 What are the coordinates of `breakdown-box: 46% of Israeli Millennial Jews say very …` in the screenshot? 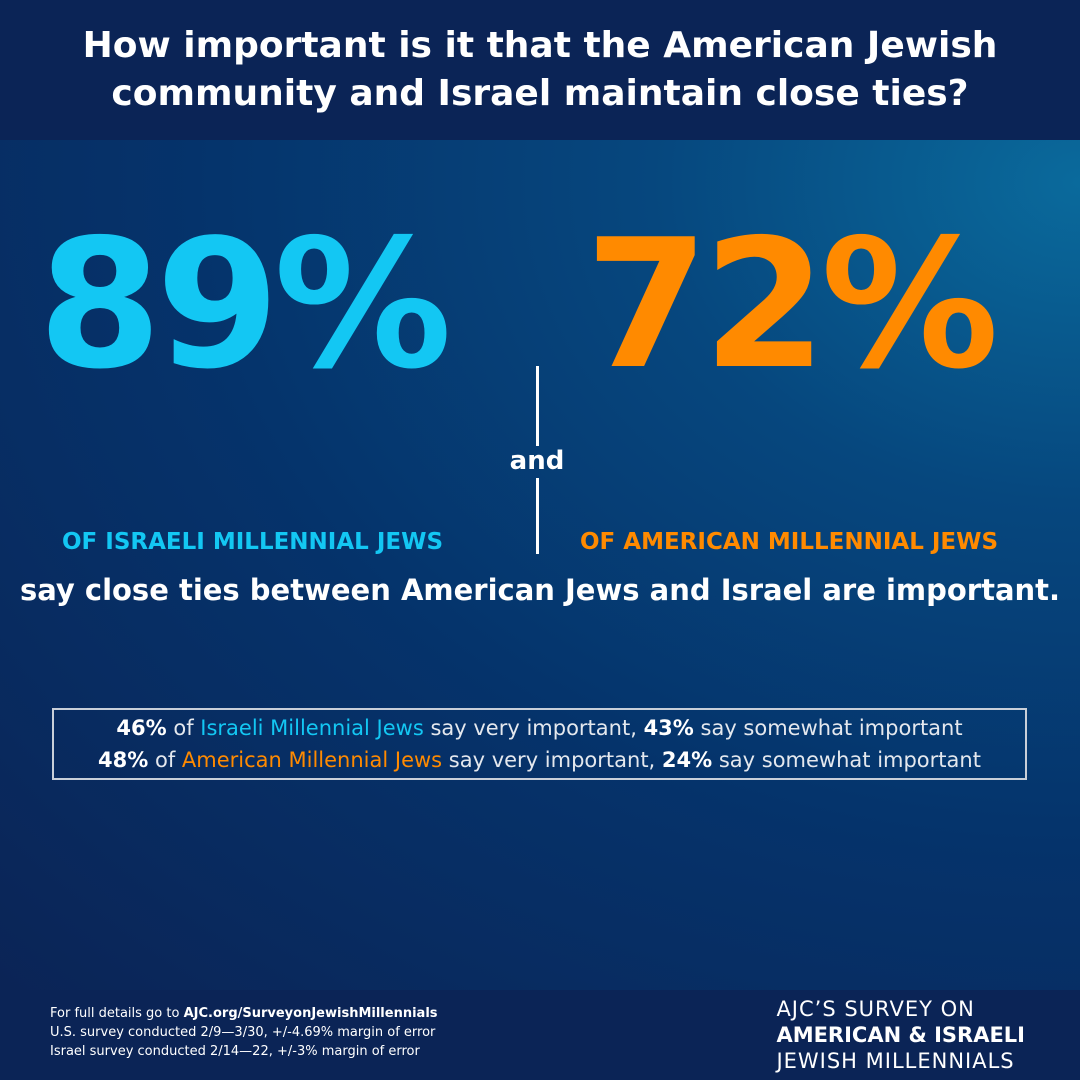 It's located at (539, 744).